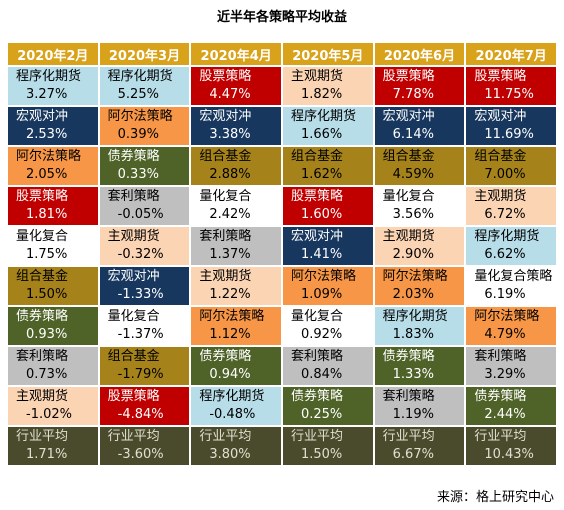 The width and height of the screenshot is (564, 510). What do you see at coordinates (505, 414) in the screenshot?
I see `strategy-return: 2.44%` at bounding box center [505, 414].